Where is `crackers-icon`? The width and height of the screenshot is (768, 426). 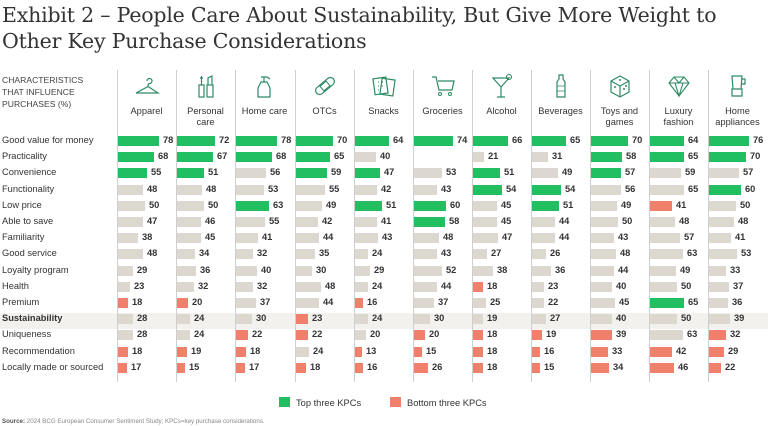
crackers-icon is located at coordinates (383, 86).